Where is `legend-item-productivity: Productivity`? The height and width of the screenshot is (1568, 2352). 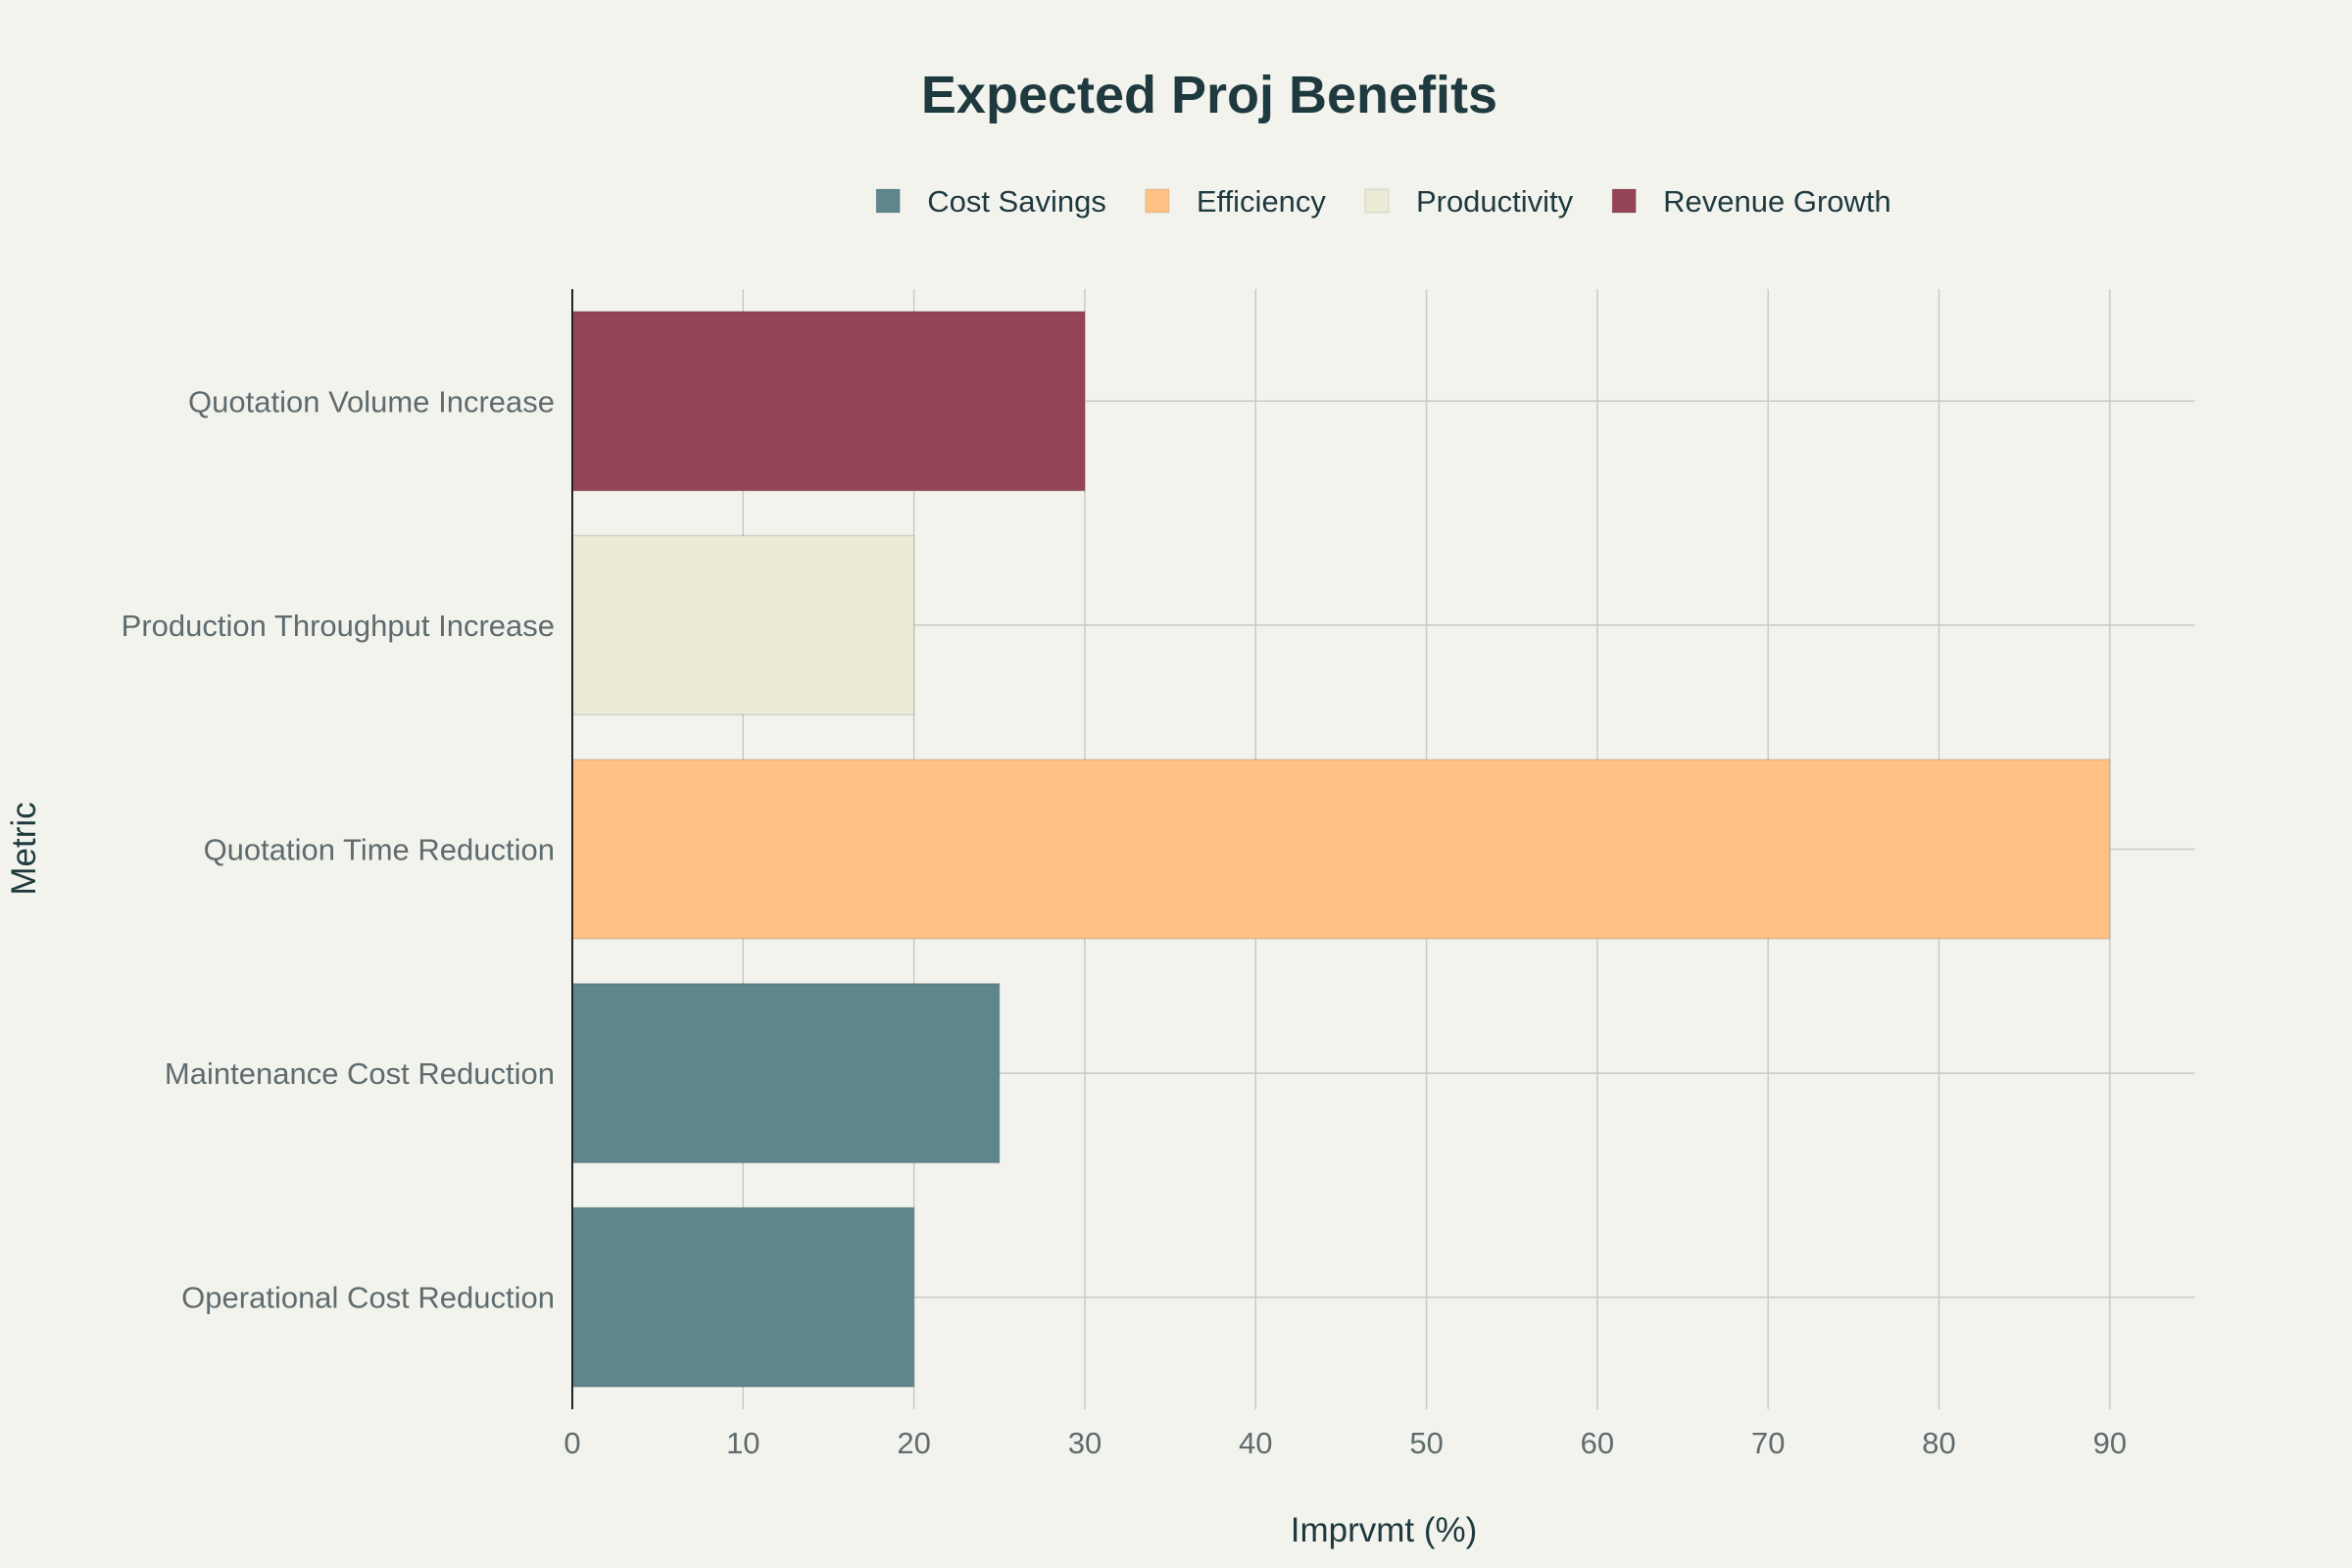
legend-item-productivity: Productivity is located at coordinates (1469, 201).